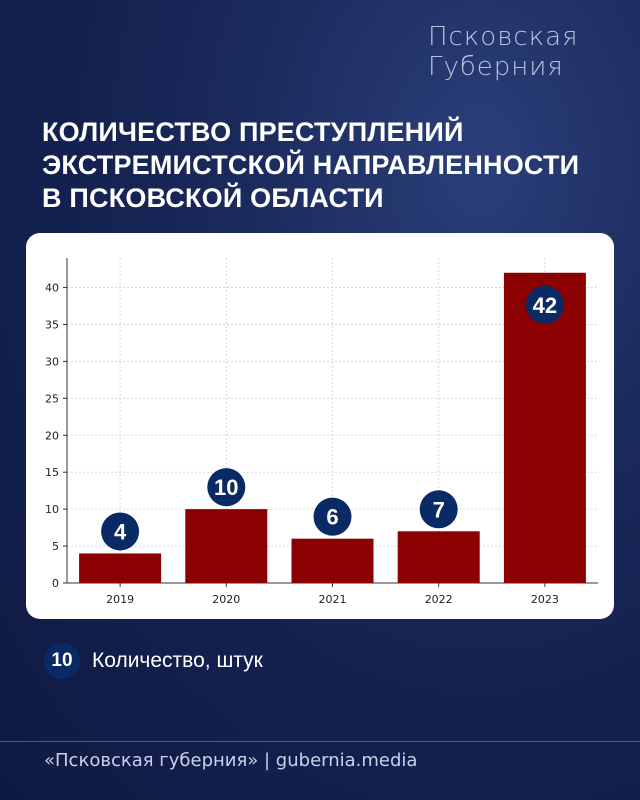 This screenshot has width=640, height=800. Describe the element at coordinates (120, 599) in the screenshot. I see `x-tick-label: 2019` at that location.